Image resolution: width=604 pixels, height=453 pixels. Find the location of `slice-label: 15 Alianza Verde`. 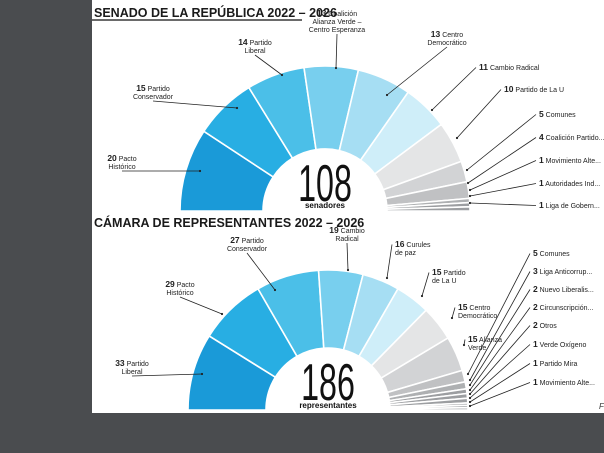

slice-label: 15 Alianza Verde is located at coordinates (485, 343).